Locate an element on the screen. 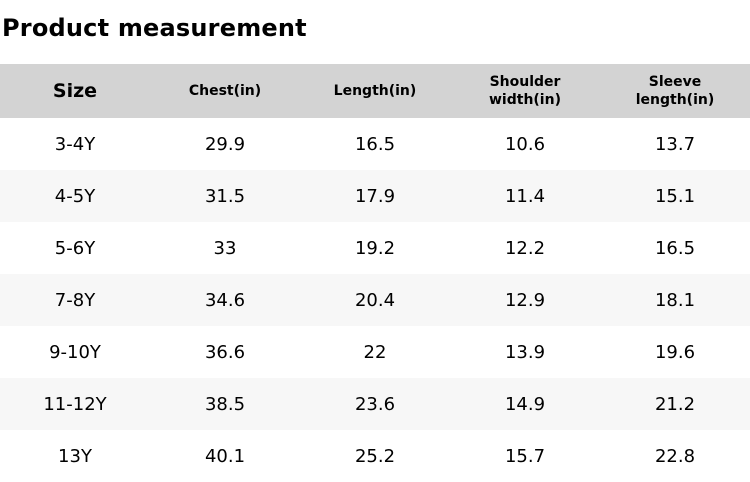 This screenshot has width=750, height=482. table-row: 3-4Y 29.9 16.5 10.6 13.7 is located at coordinates (375, 144).